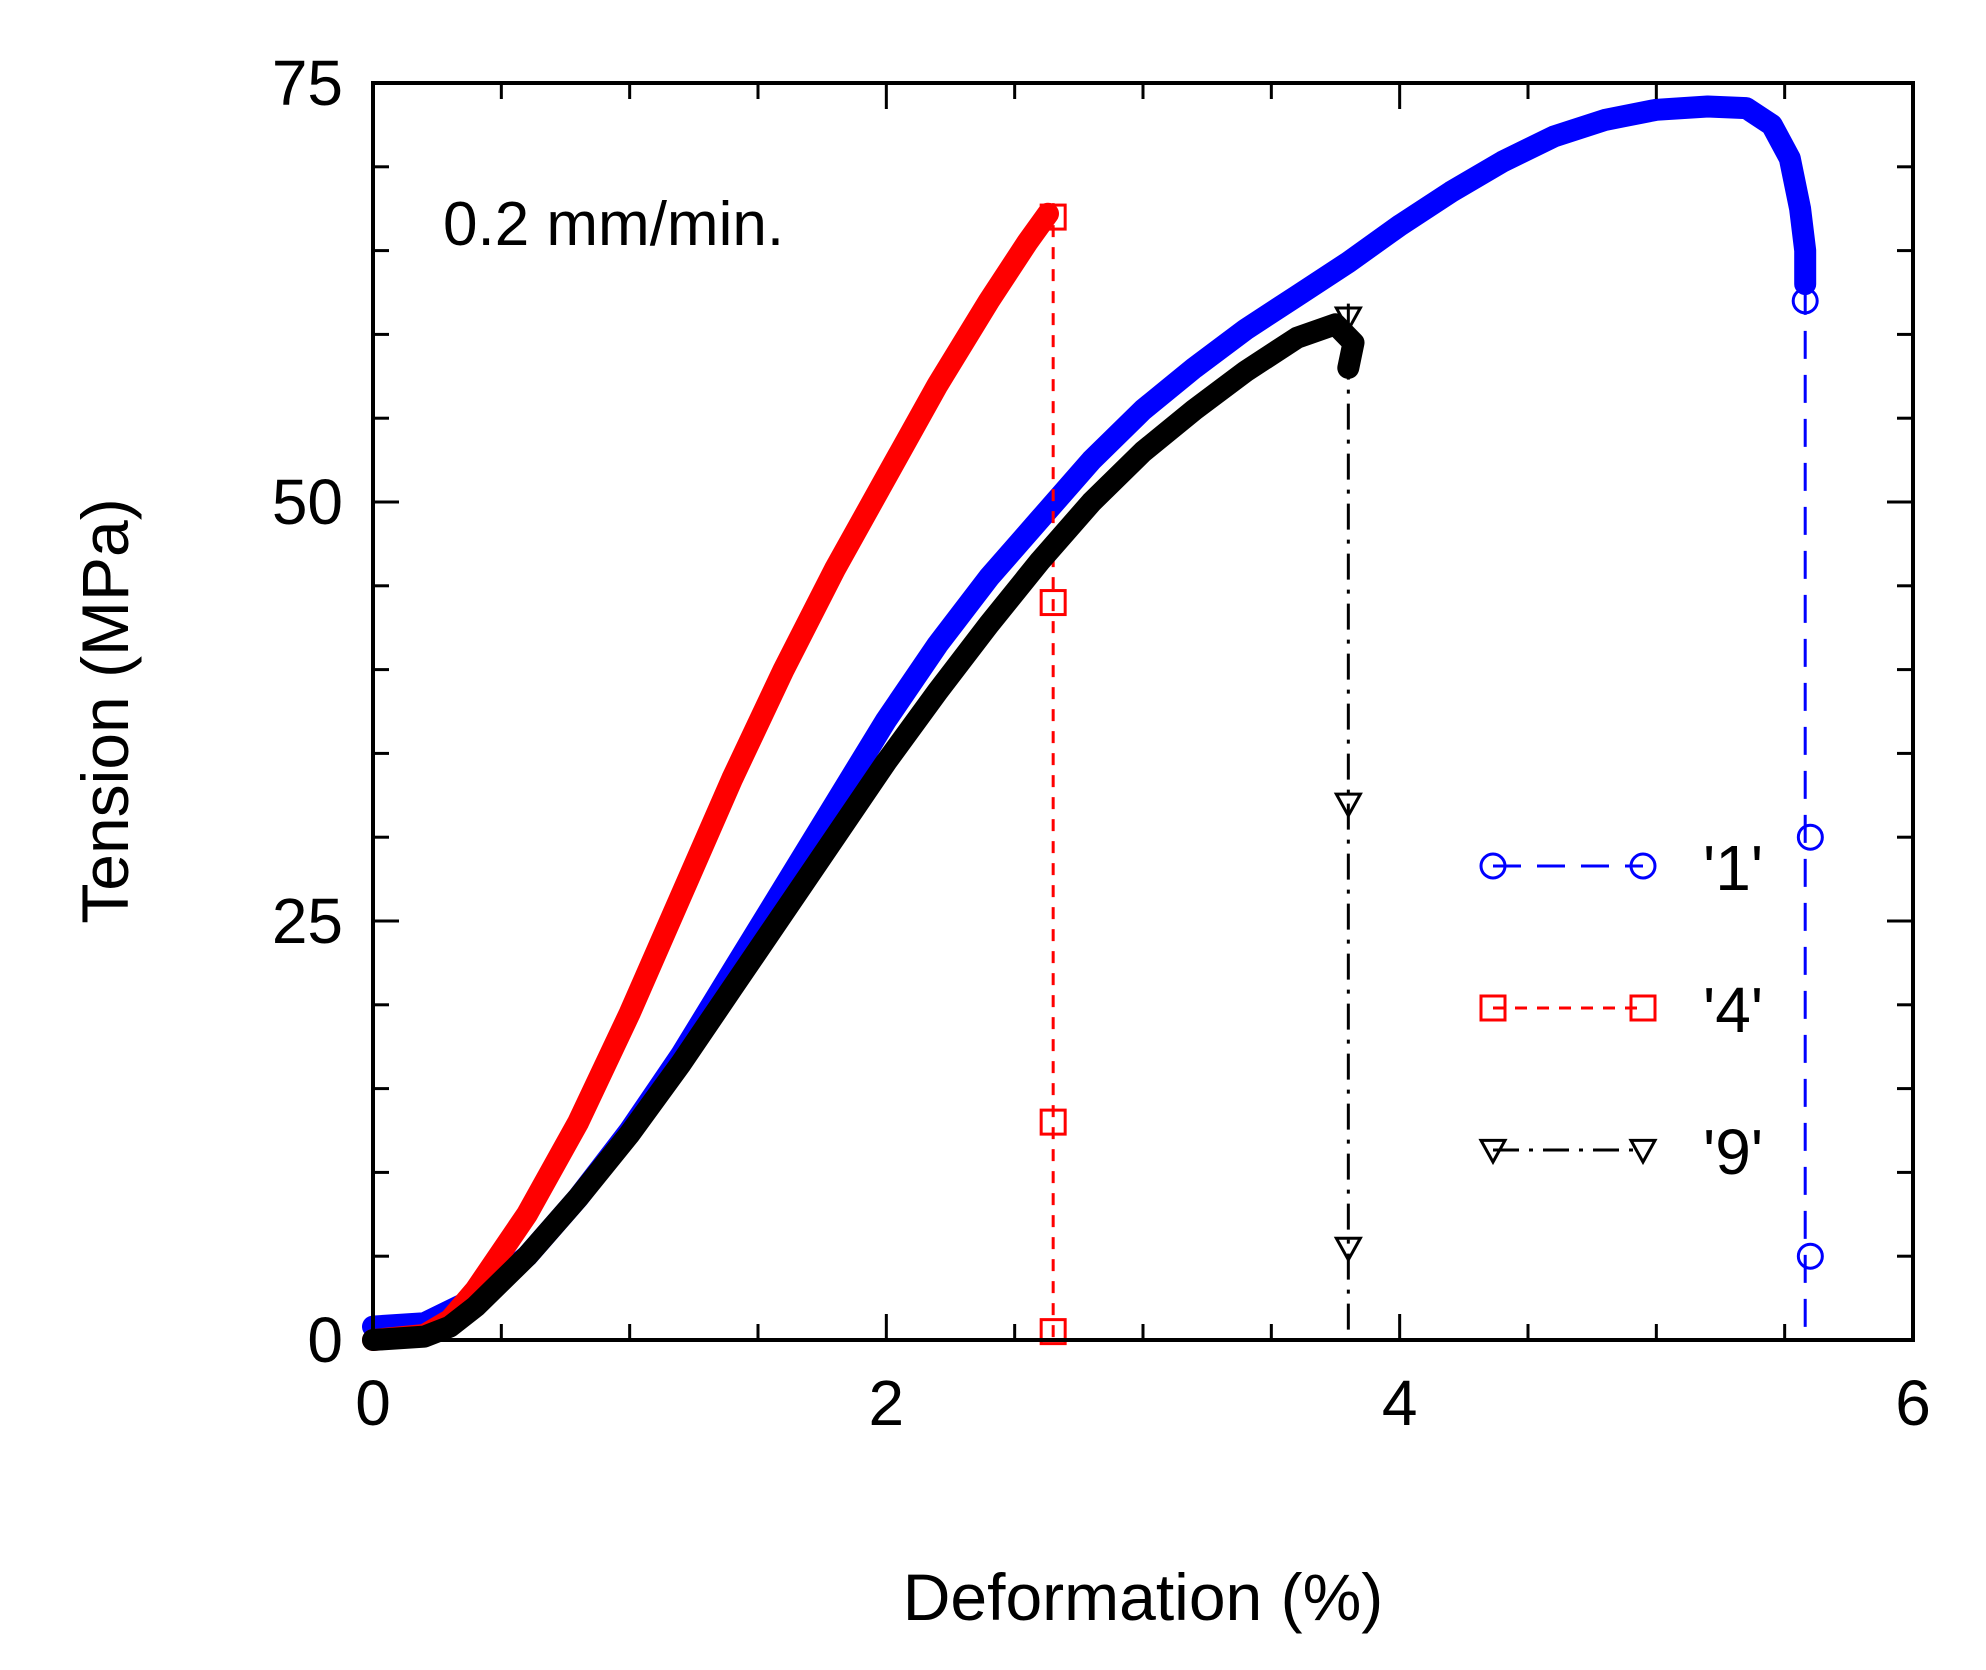 The width and height of the screenshot is (1986, 1670). I want to click on x-tick-label: 4, so click(1400, 1403).